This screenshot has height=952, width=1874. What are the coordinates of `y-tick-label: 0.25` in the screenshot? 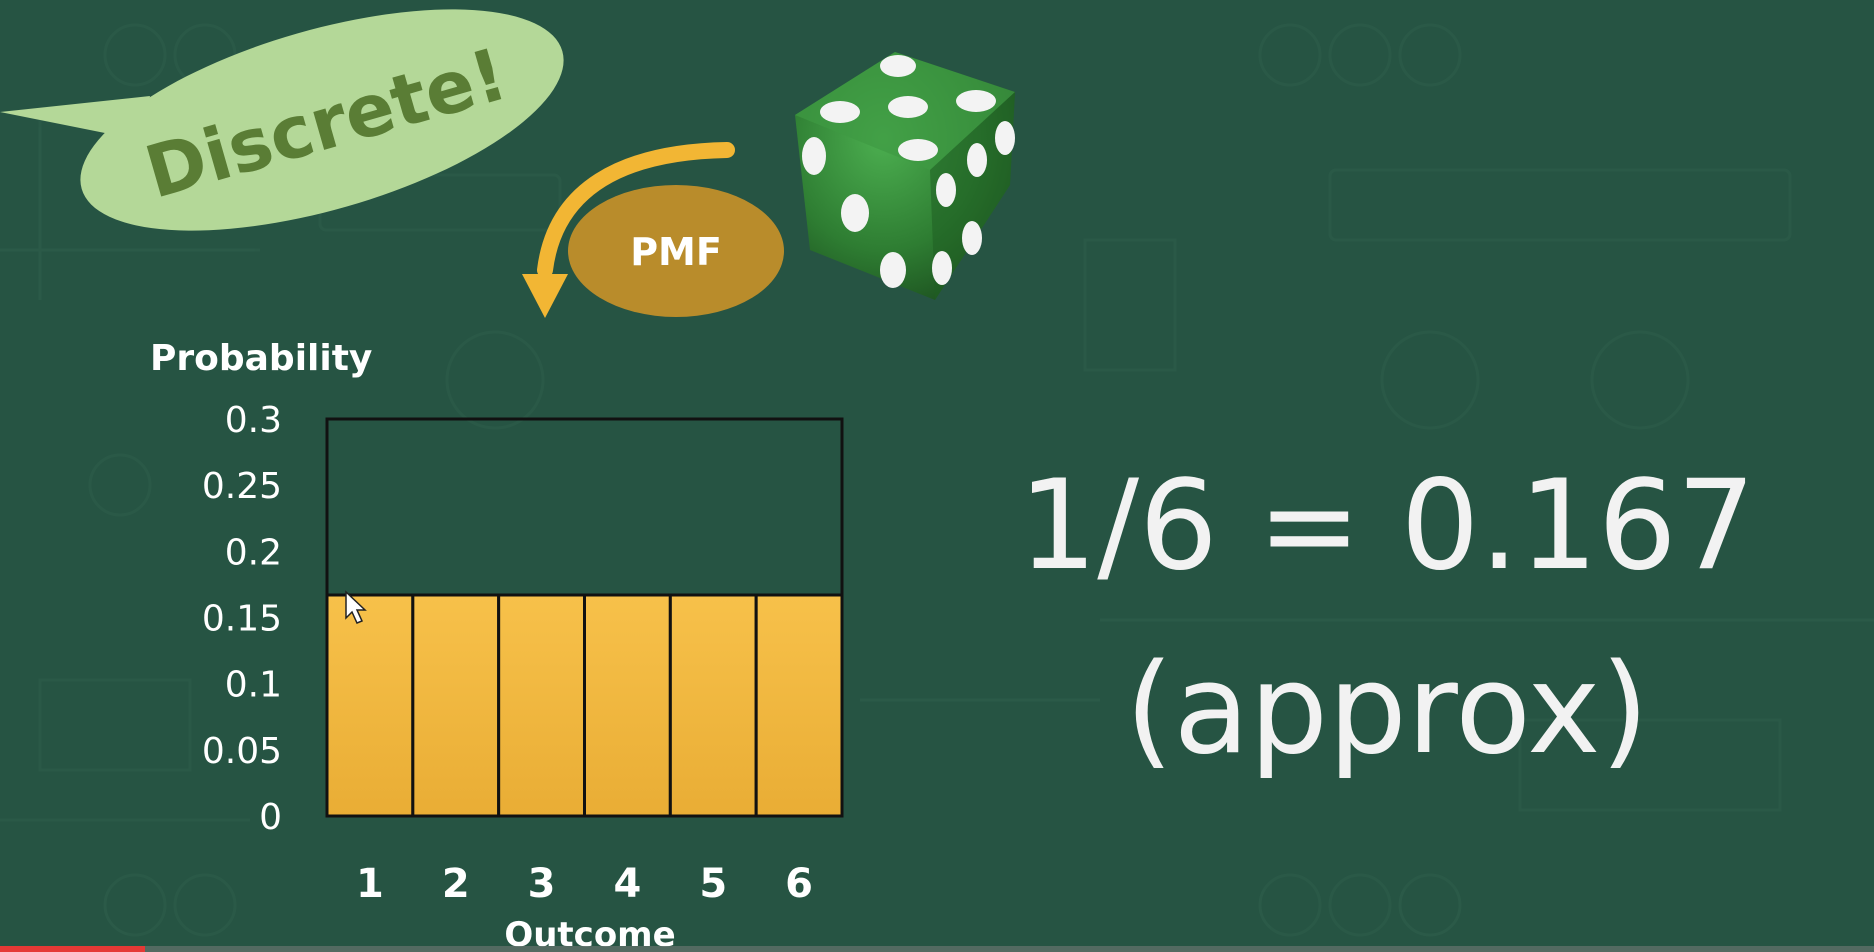 It's located at (242, 486).